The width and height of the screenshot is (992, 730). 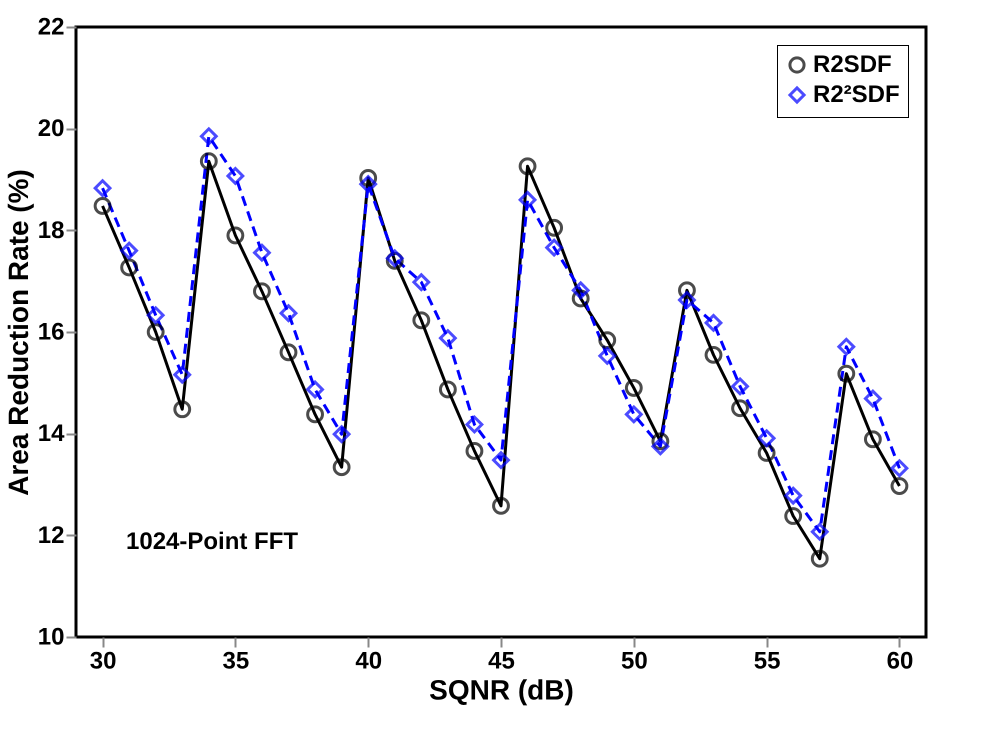 What do you see at coordinates (900, 661) in the screenshot?
I see `x-tick-label: 60` at bounding box center [900, 661].